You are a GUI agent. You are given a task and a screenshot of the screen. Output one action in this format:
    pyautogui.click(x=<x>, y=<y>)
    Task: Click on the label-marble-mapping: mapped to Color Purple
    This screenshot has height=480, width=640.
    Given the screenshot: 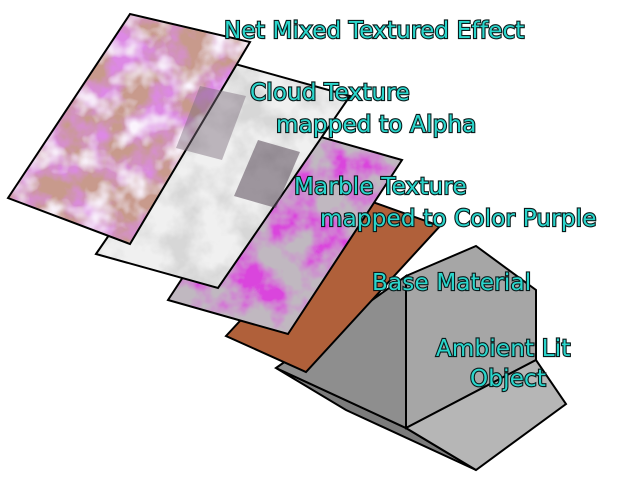 What is the action you would take?
    pyautogui.click(x=458, y=219)
    